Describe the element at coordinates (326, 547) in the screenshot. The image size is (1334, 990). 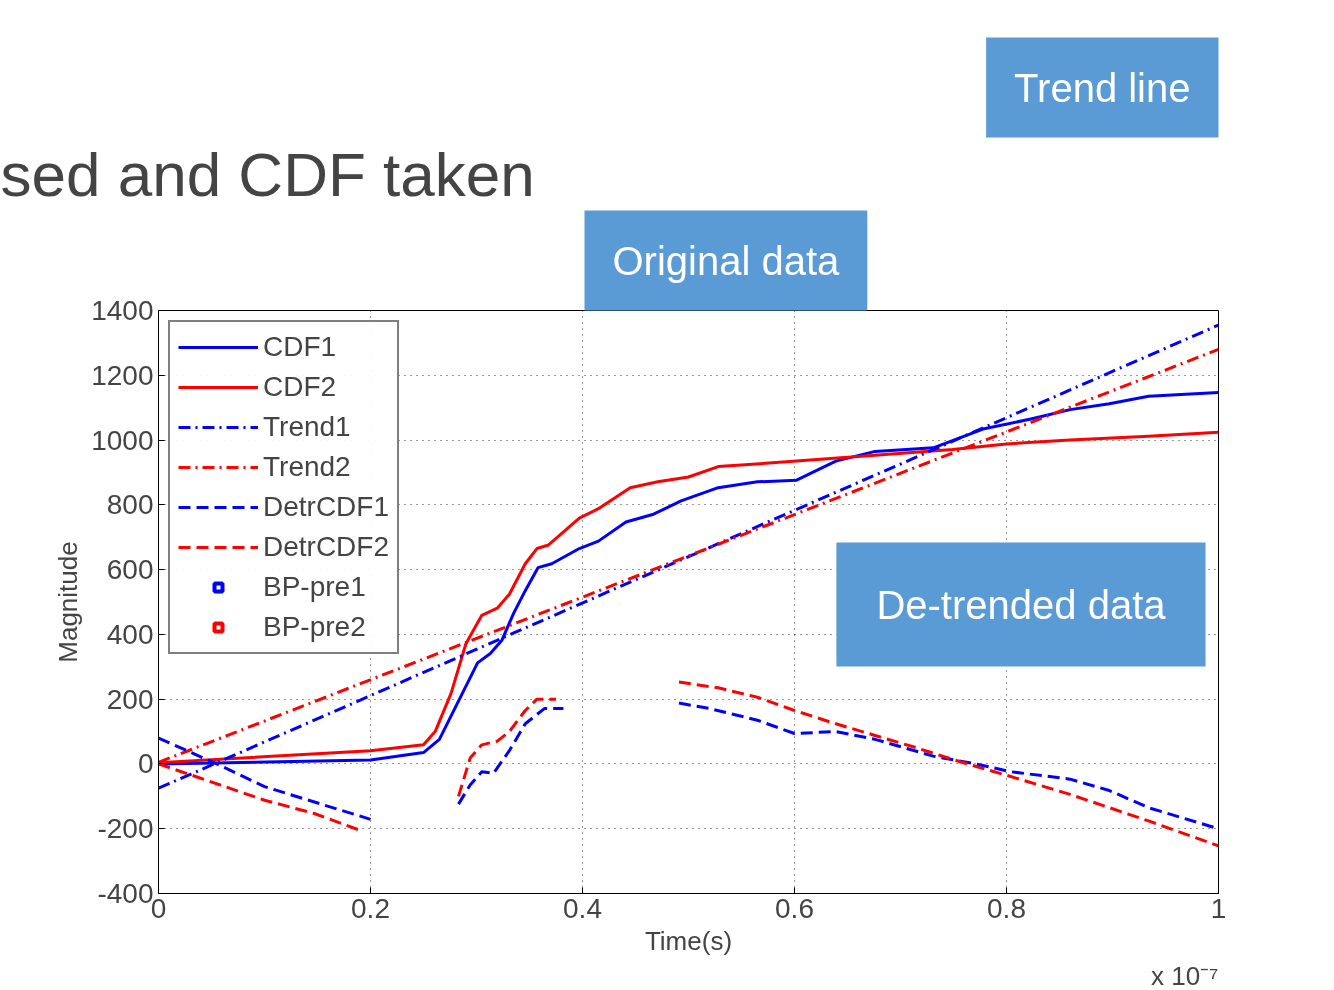
I see `legend-label: DetrCDF2` at that location.